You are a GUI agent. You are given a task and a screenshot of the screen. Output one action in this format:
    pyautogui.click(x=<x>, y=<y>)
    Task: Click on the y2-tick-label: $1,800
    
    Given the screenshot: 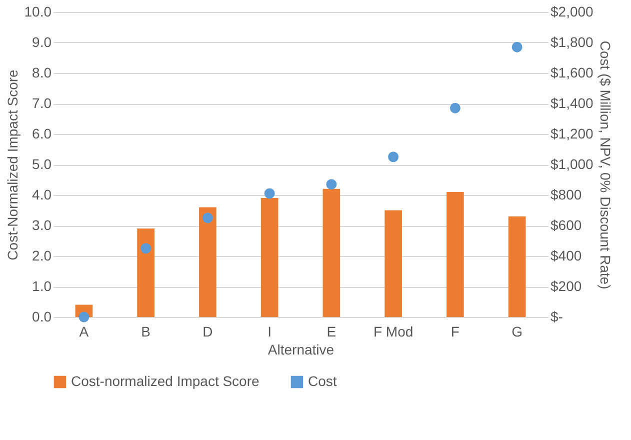 What is the action you would take?
    pyautogui.click(x=572, y=42)
    